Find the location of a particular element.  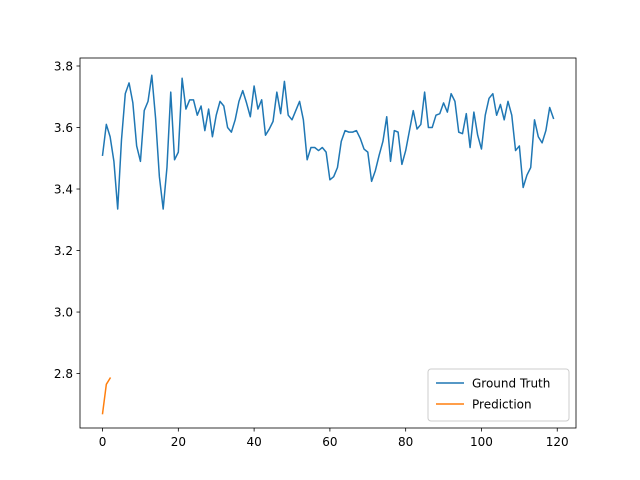

y-tick-label: 2.8 is located at coordinates (63, 374).